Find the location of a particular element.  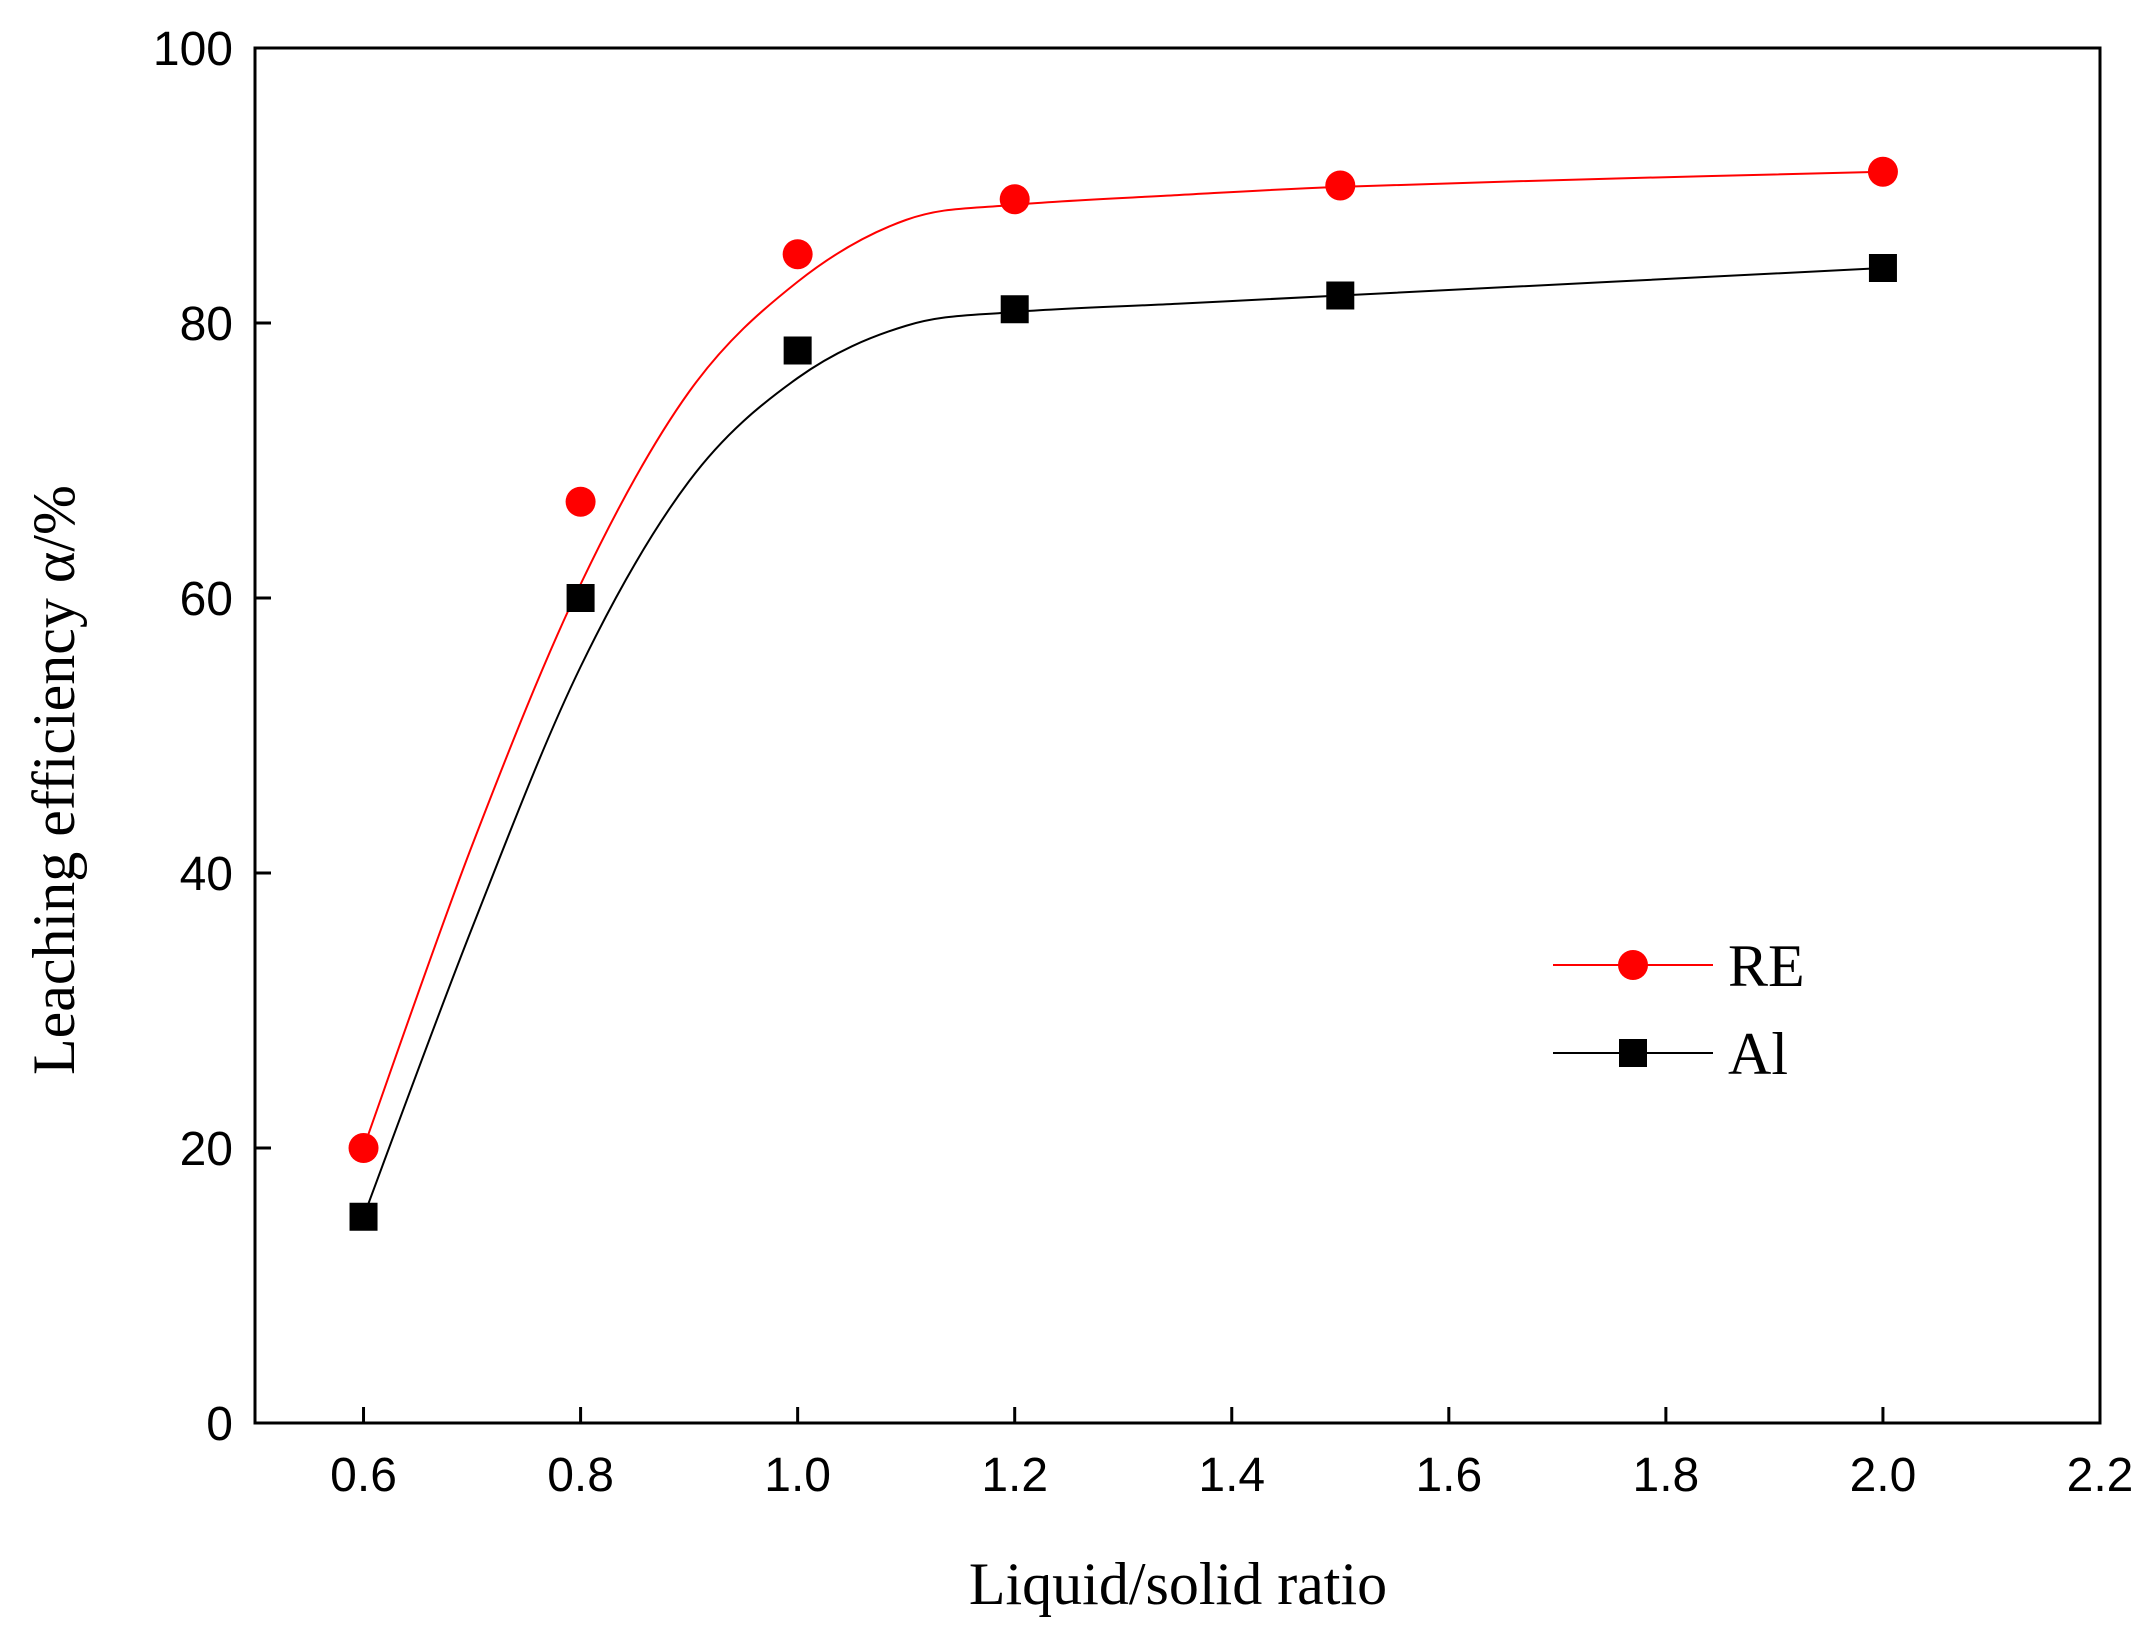

x-tick-label: 2.2 is located at coordinates (2100, 1475).